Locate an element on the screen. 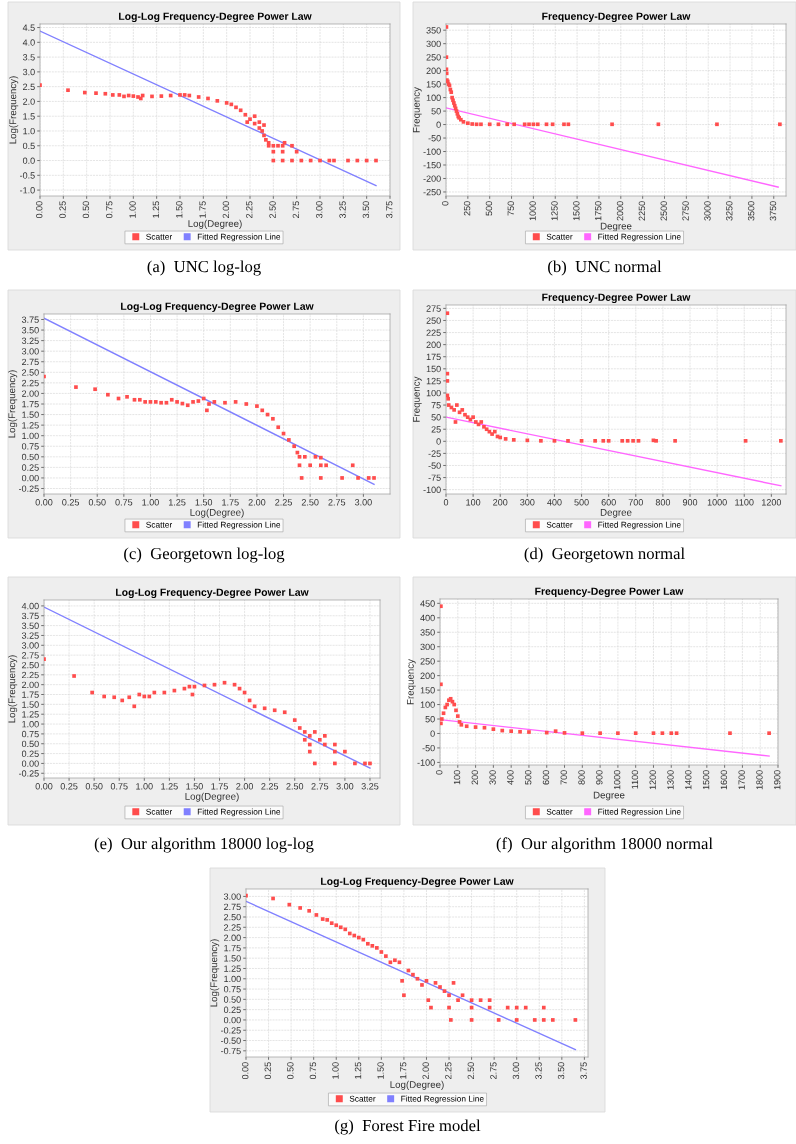 This screenshot has width=796, height=1144. y-tick-label: 2.0 is located at coordinates (29, 101).